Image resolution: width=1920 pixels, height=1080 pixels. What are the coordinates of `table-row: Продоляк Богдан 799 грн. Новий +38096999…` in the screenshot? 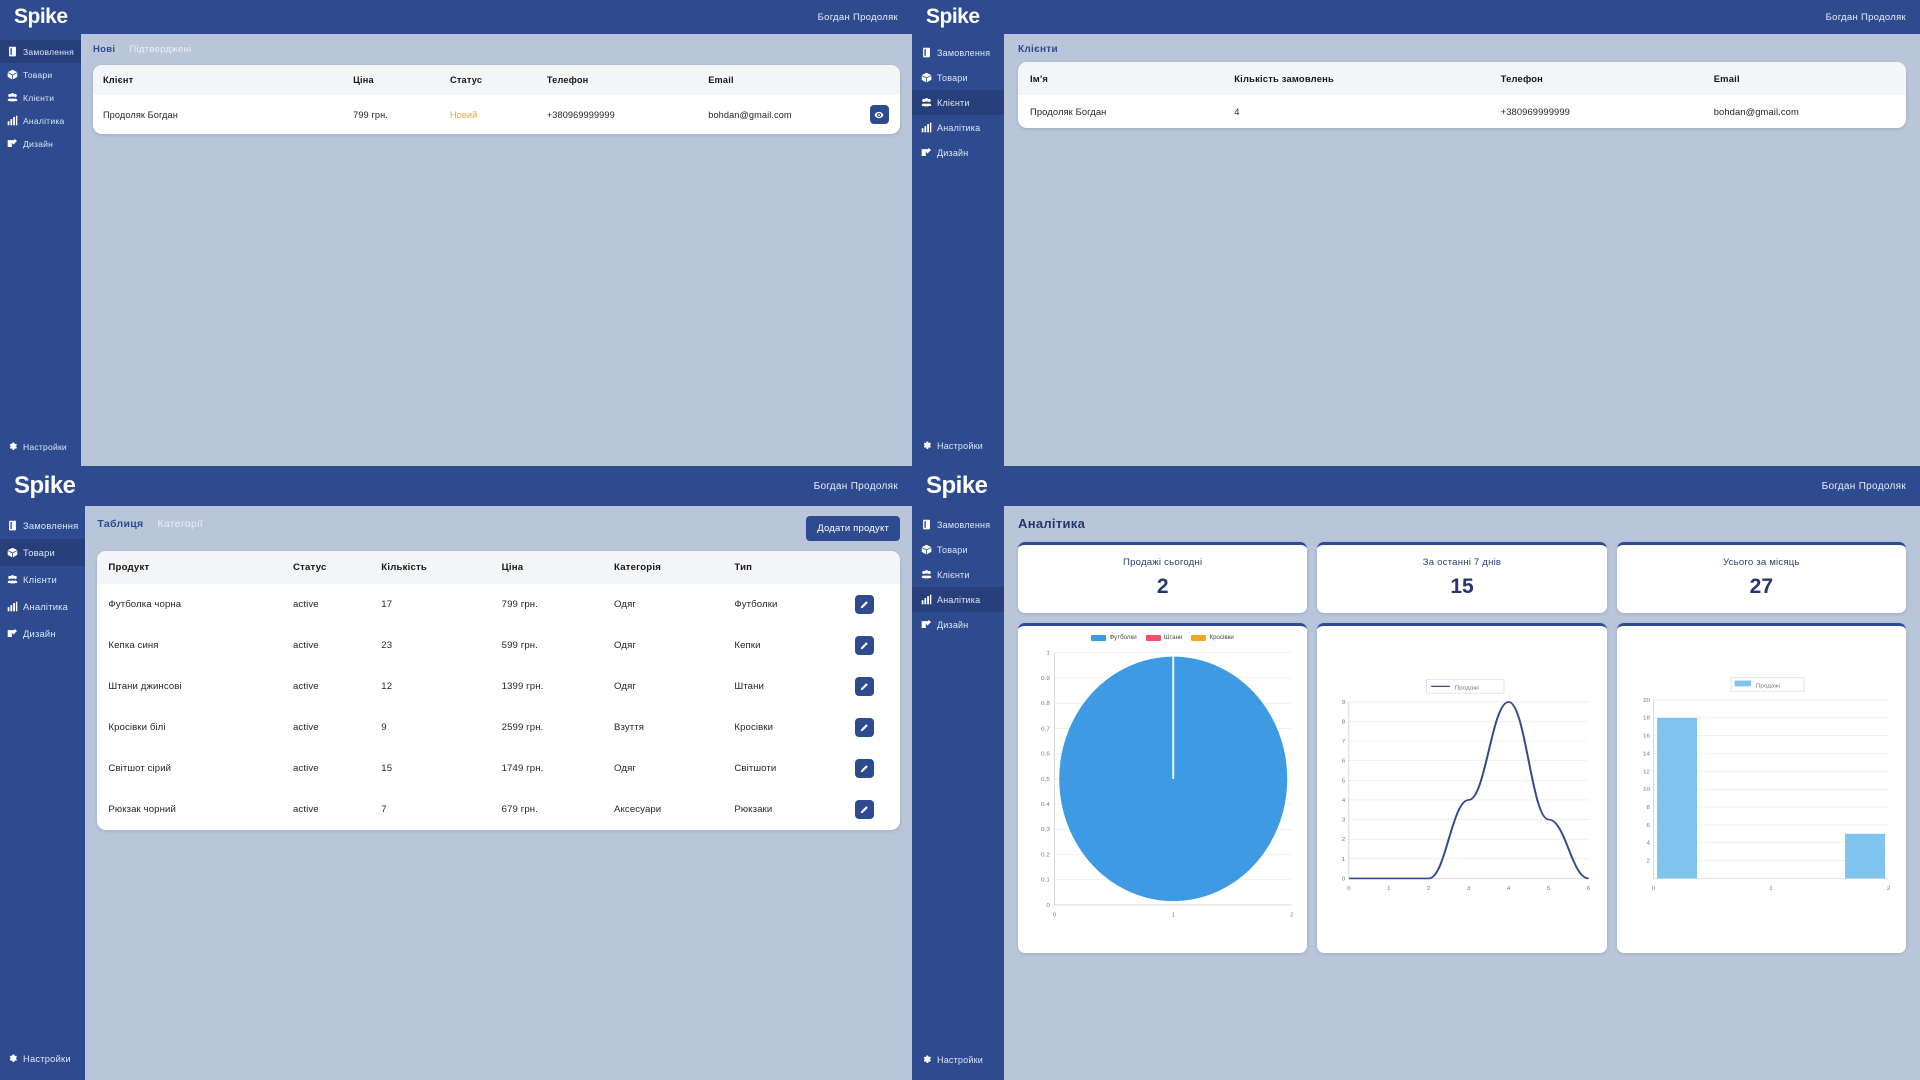 It's located at (496, 114).